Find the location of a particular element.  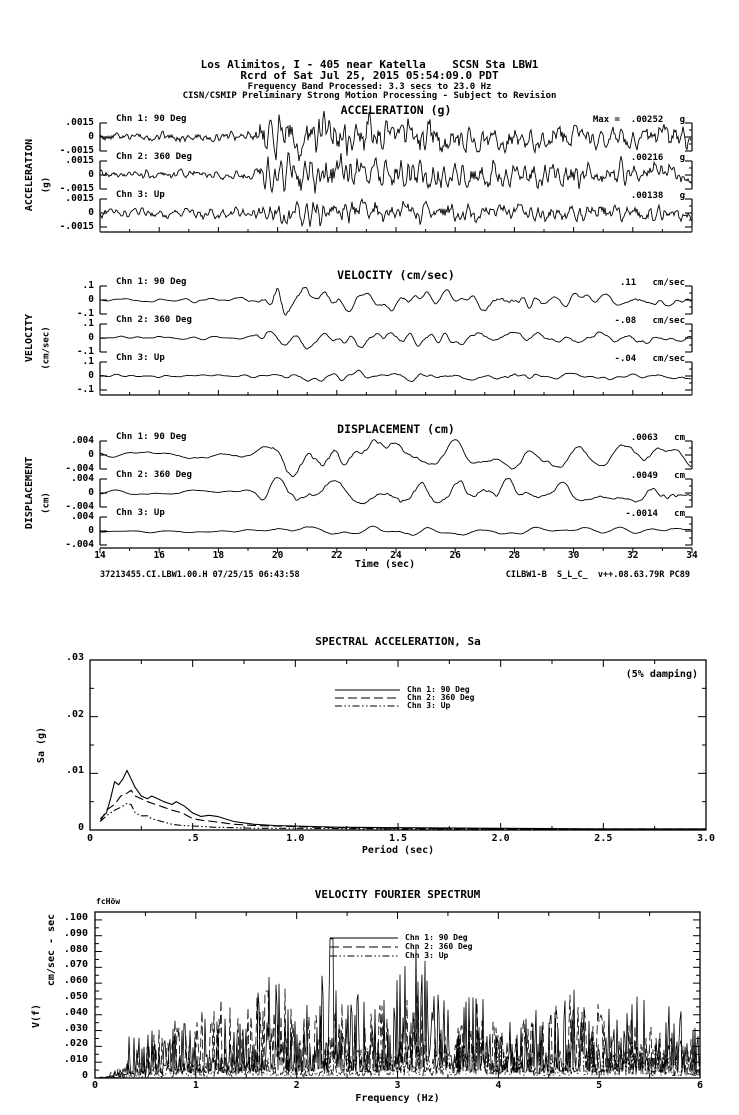

fourier-y-tick-label: 0 is located at coordinates (84, 1075).